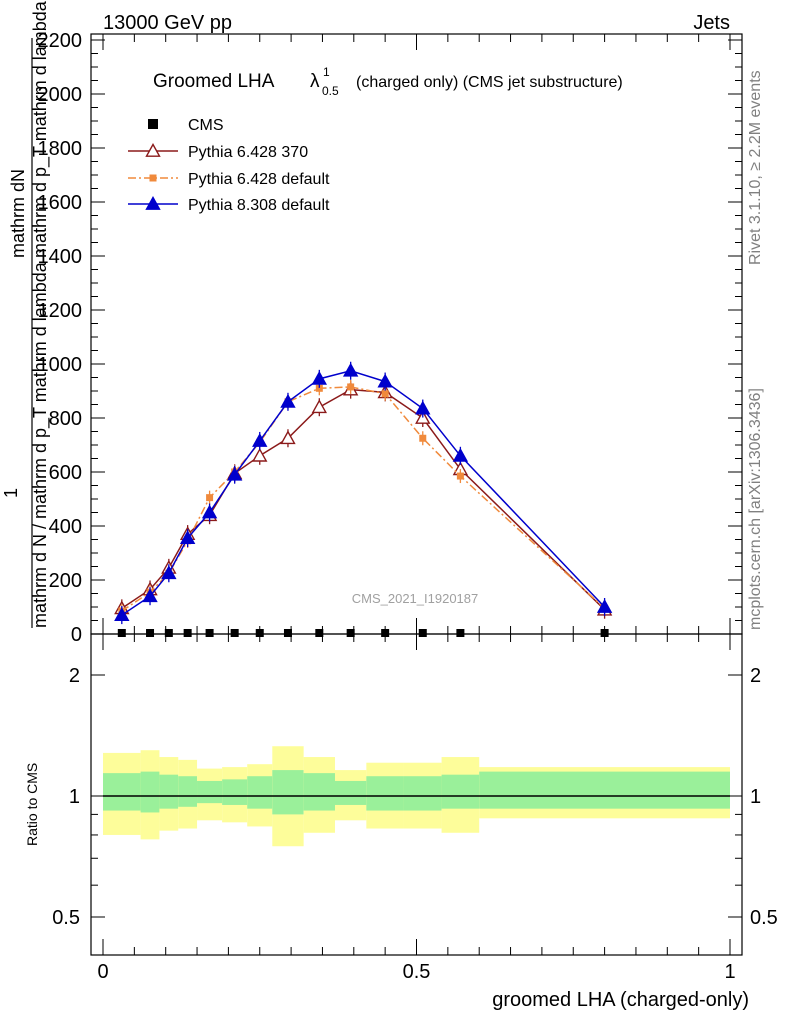 This screenshot has height=1024, width=786. Describe the element at coordinates (76, 635) in the screenshot. I see `y-tick-label: 0` at that location.